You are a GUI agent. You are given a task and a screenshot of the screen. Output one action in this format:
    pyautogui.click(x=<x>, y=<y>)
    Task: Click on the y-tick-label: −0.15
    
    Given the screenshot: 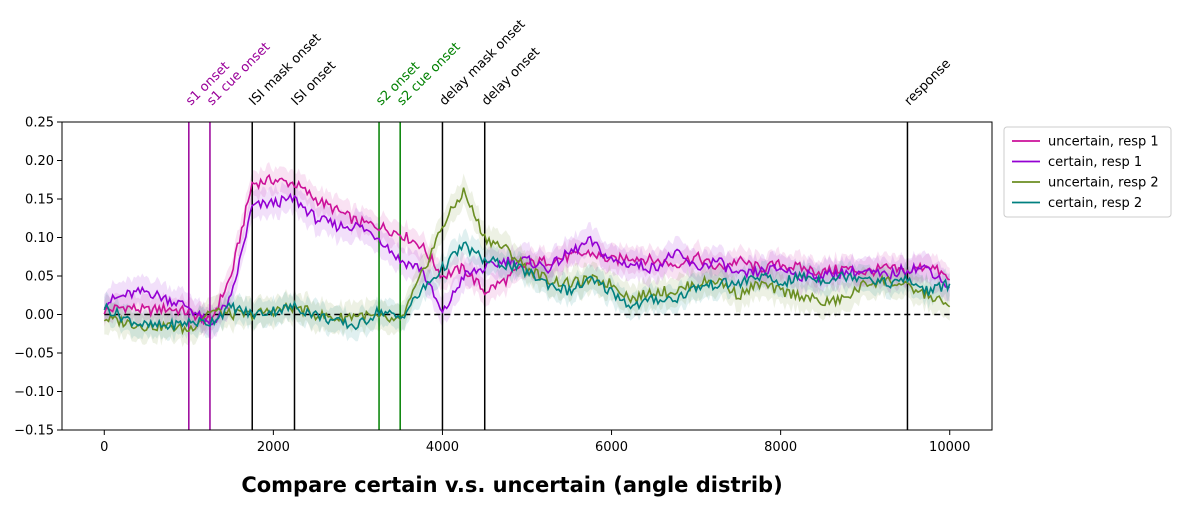 What is the action you would take?
    pyautogui.click(x=34, y=431)
    